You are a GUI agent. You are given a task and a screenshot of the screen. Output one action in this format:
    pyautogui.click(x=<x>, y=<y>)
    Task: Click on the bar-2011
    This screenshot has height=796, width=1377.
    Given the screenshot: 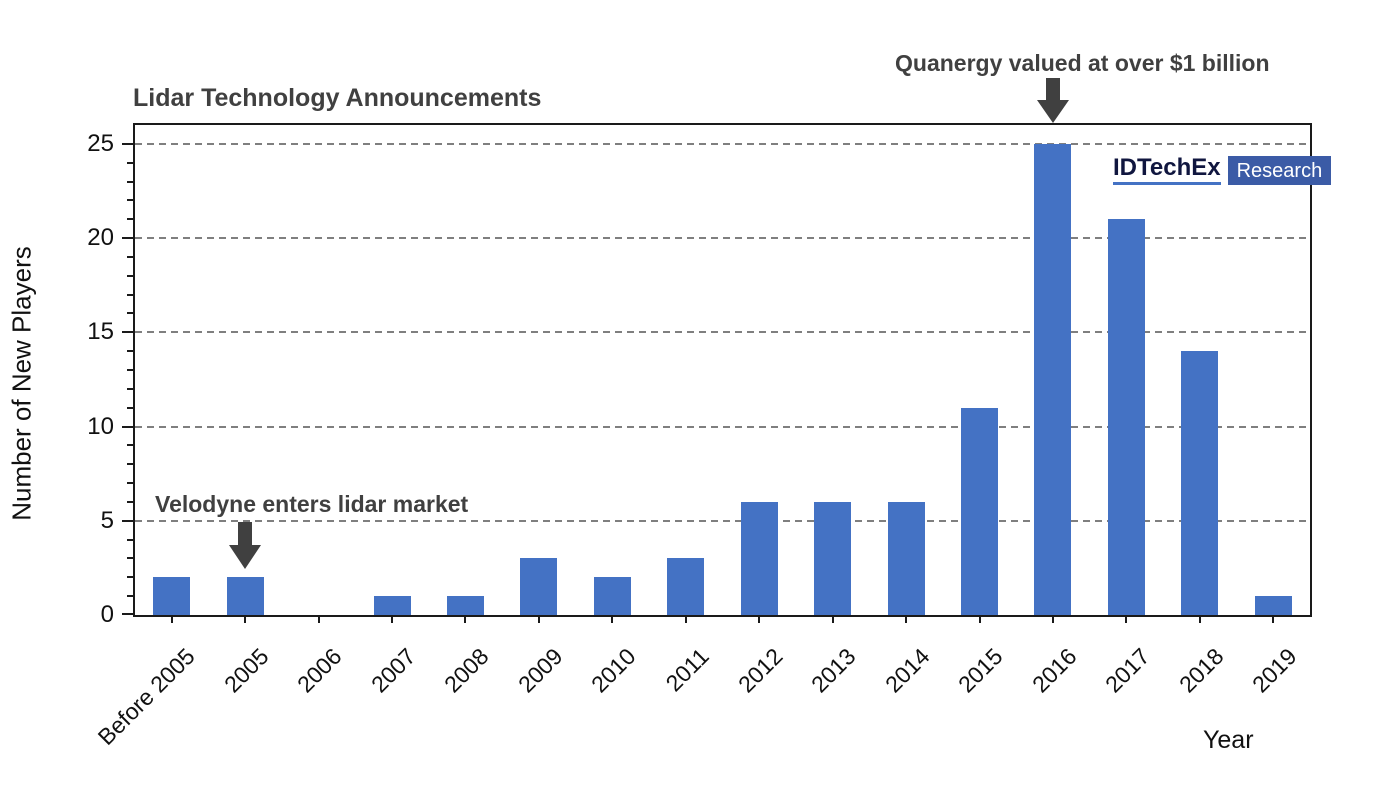 What is the action you would take?
    pyautogui.click(x=686, y=586)
    